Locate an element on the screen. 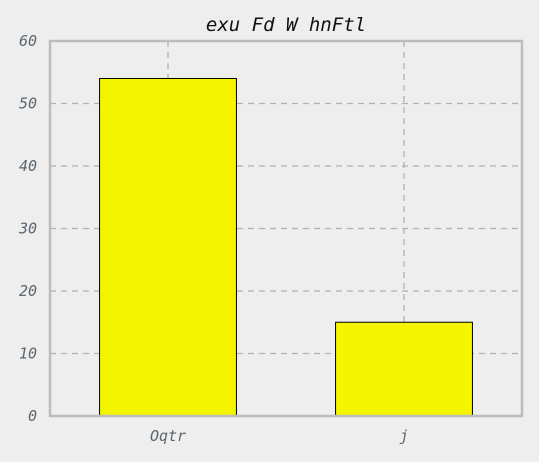  x-tick-label: j is located at coordinates (403, 436).